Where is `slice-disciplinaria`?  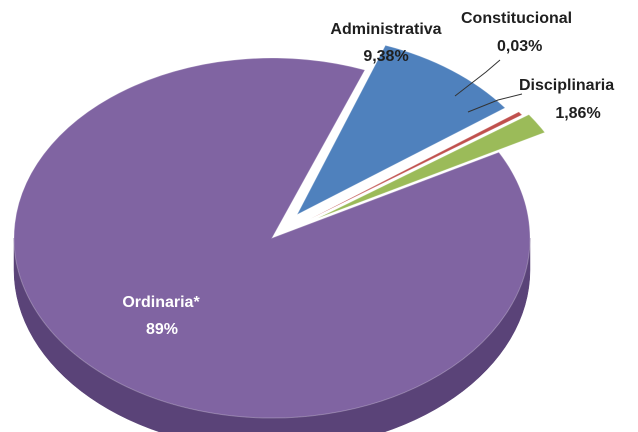 slice-disciplinaria is located at coordinates (431, 166).